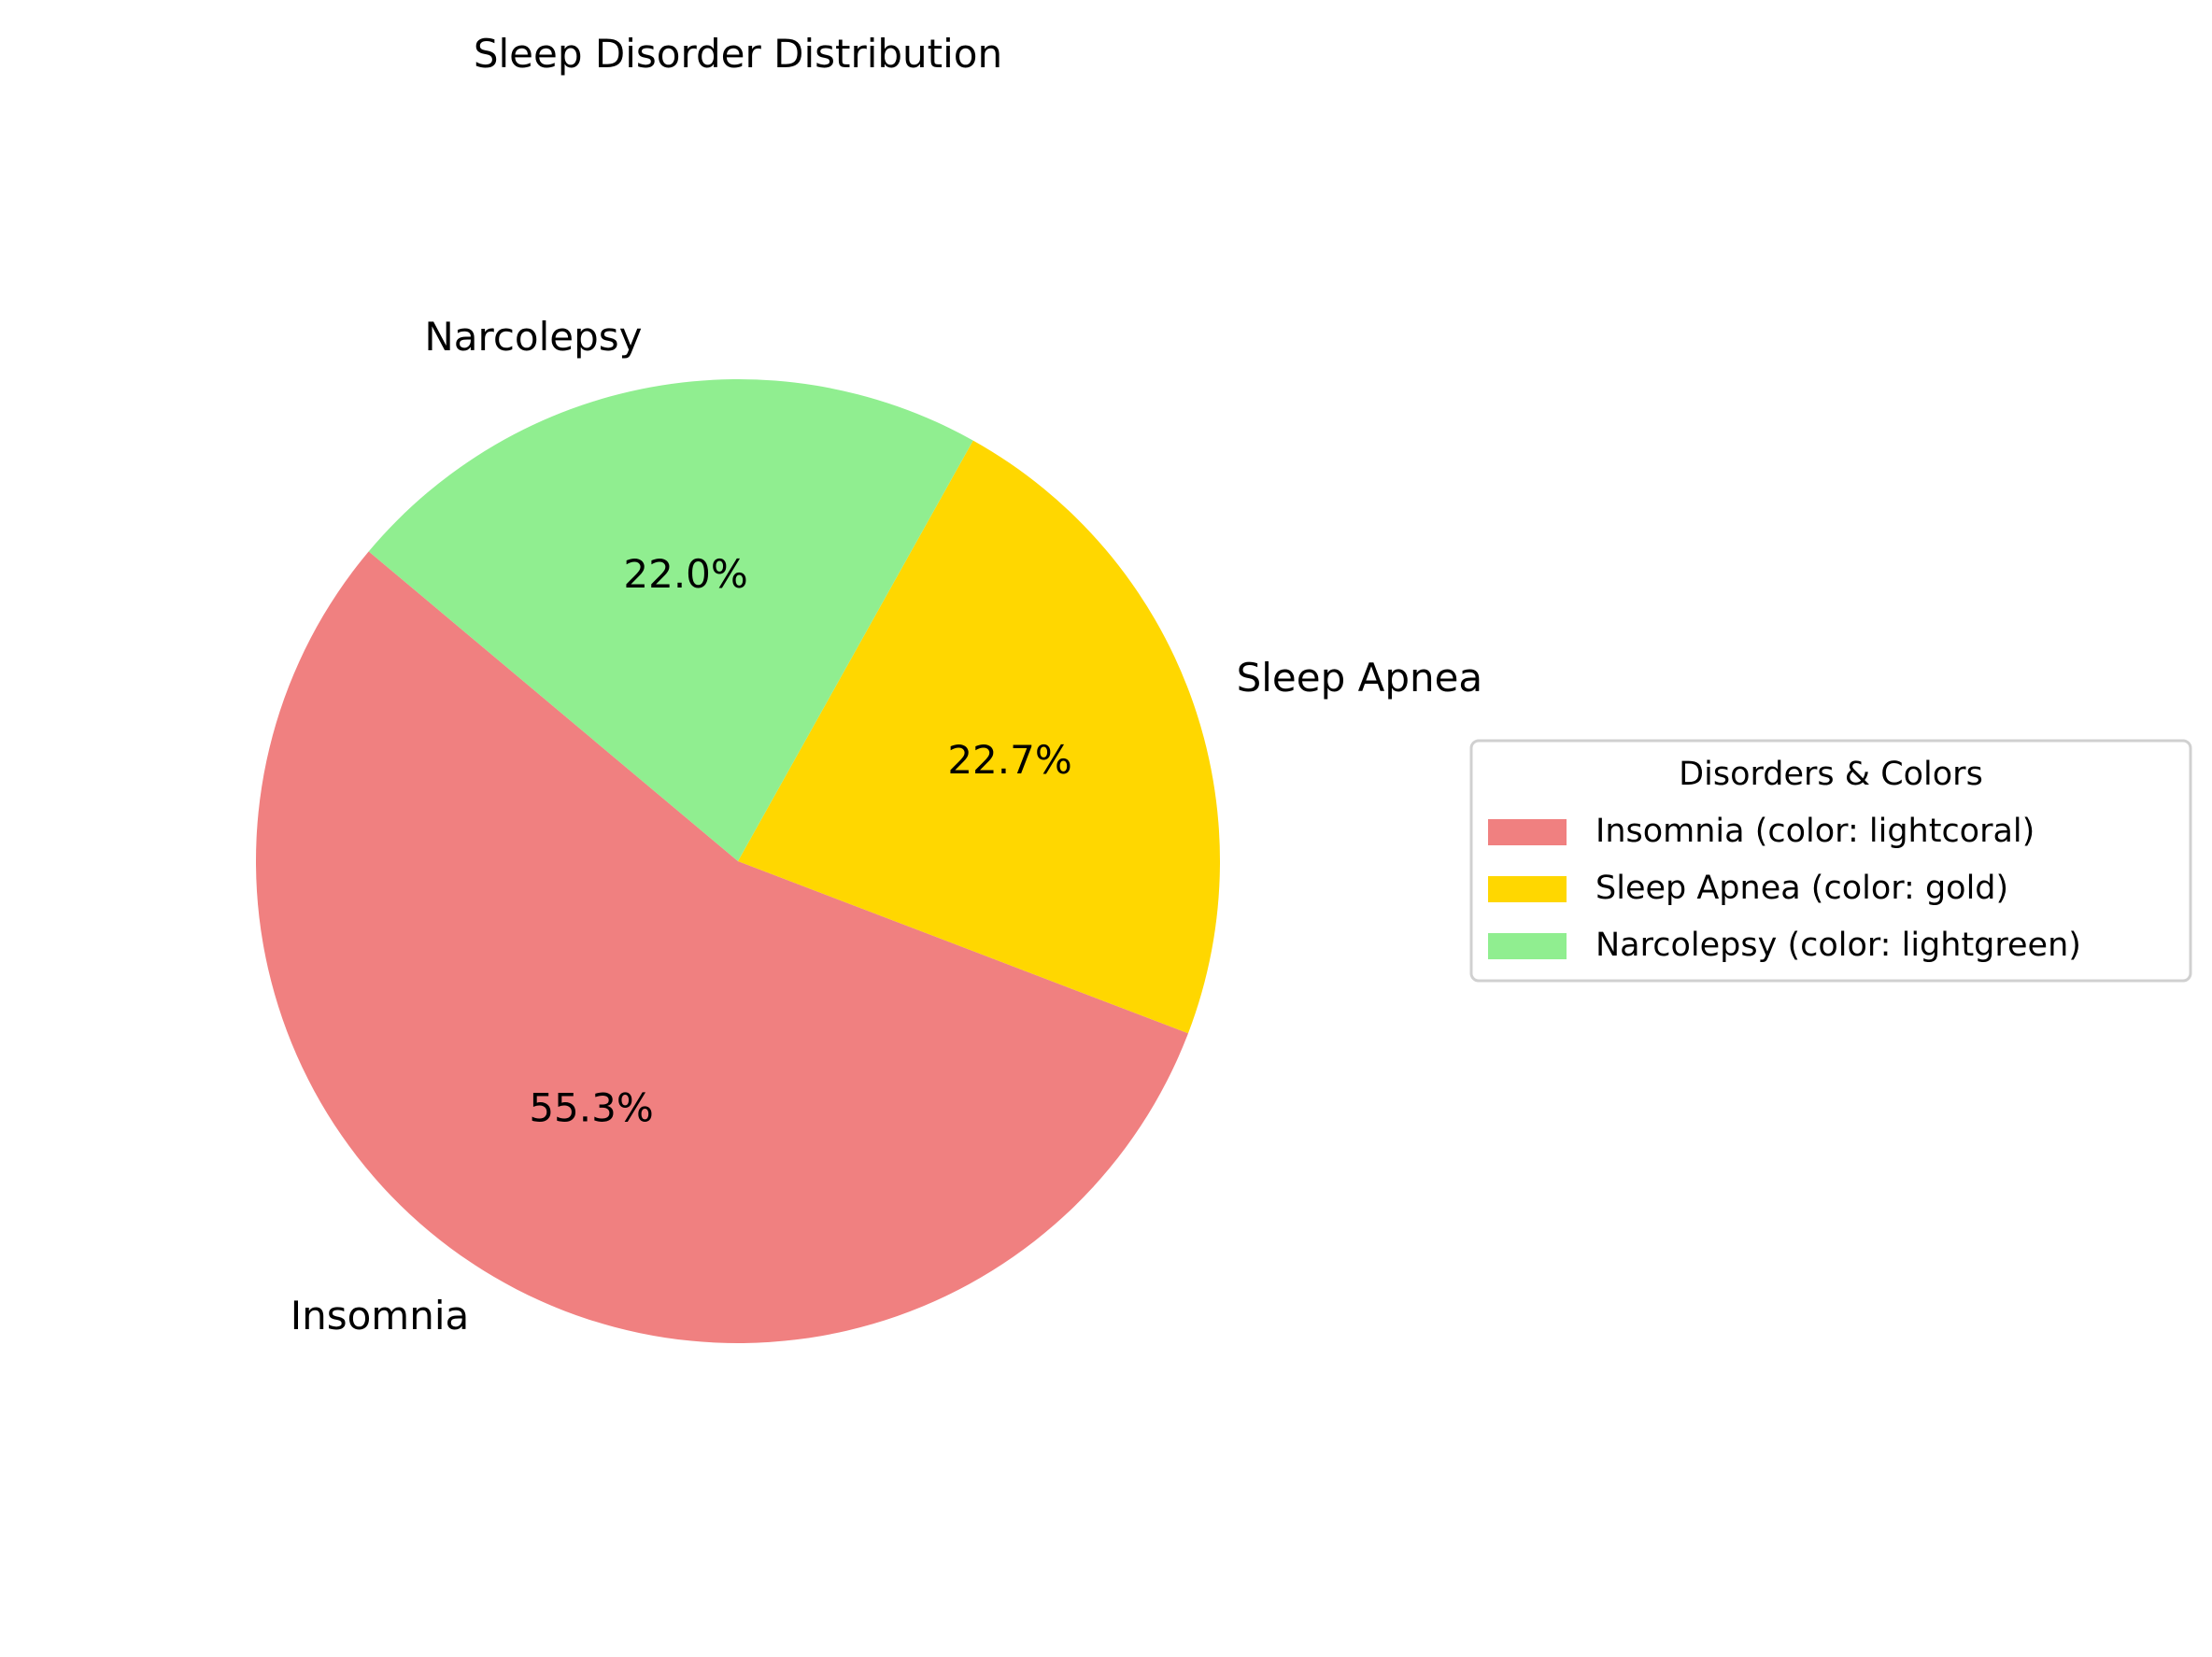  I want to click on legend-swatch-sleep-apnea, so click(1527, 889).